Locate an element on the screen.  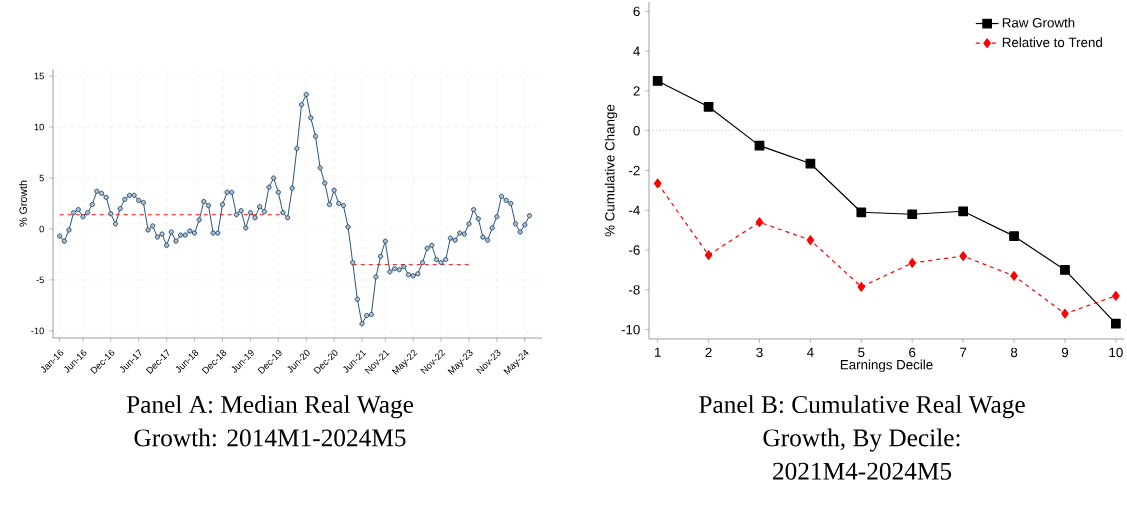
y-tick-label: 5 is located at coordinates (41, 178).